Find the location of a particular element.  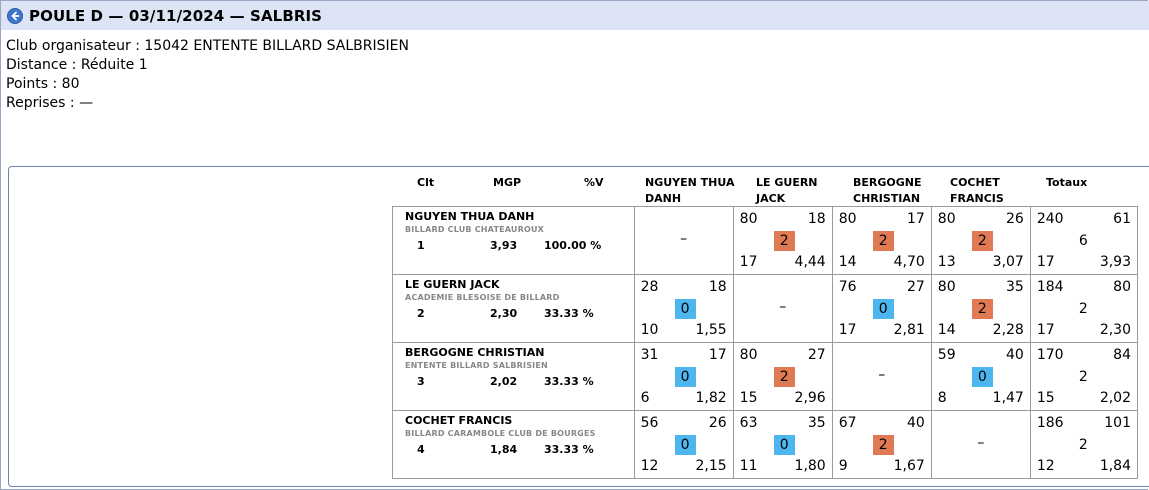

match-cell: 80 26 2 13 3,07 is located at coordinates (980, 240).